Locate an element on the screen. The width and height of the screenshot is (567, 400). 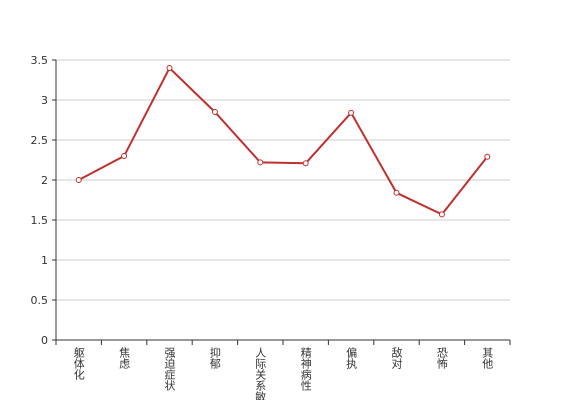
x-tick-label: 其他 is located at coordinates (487, 358).